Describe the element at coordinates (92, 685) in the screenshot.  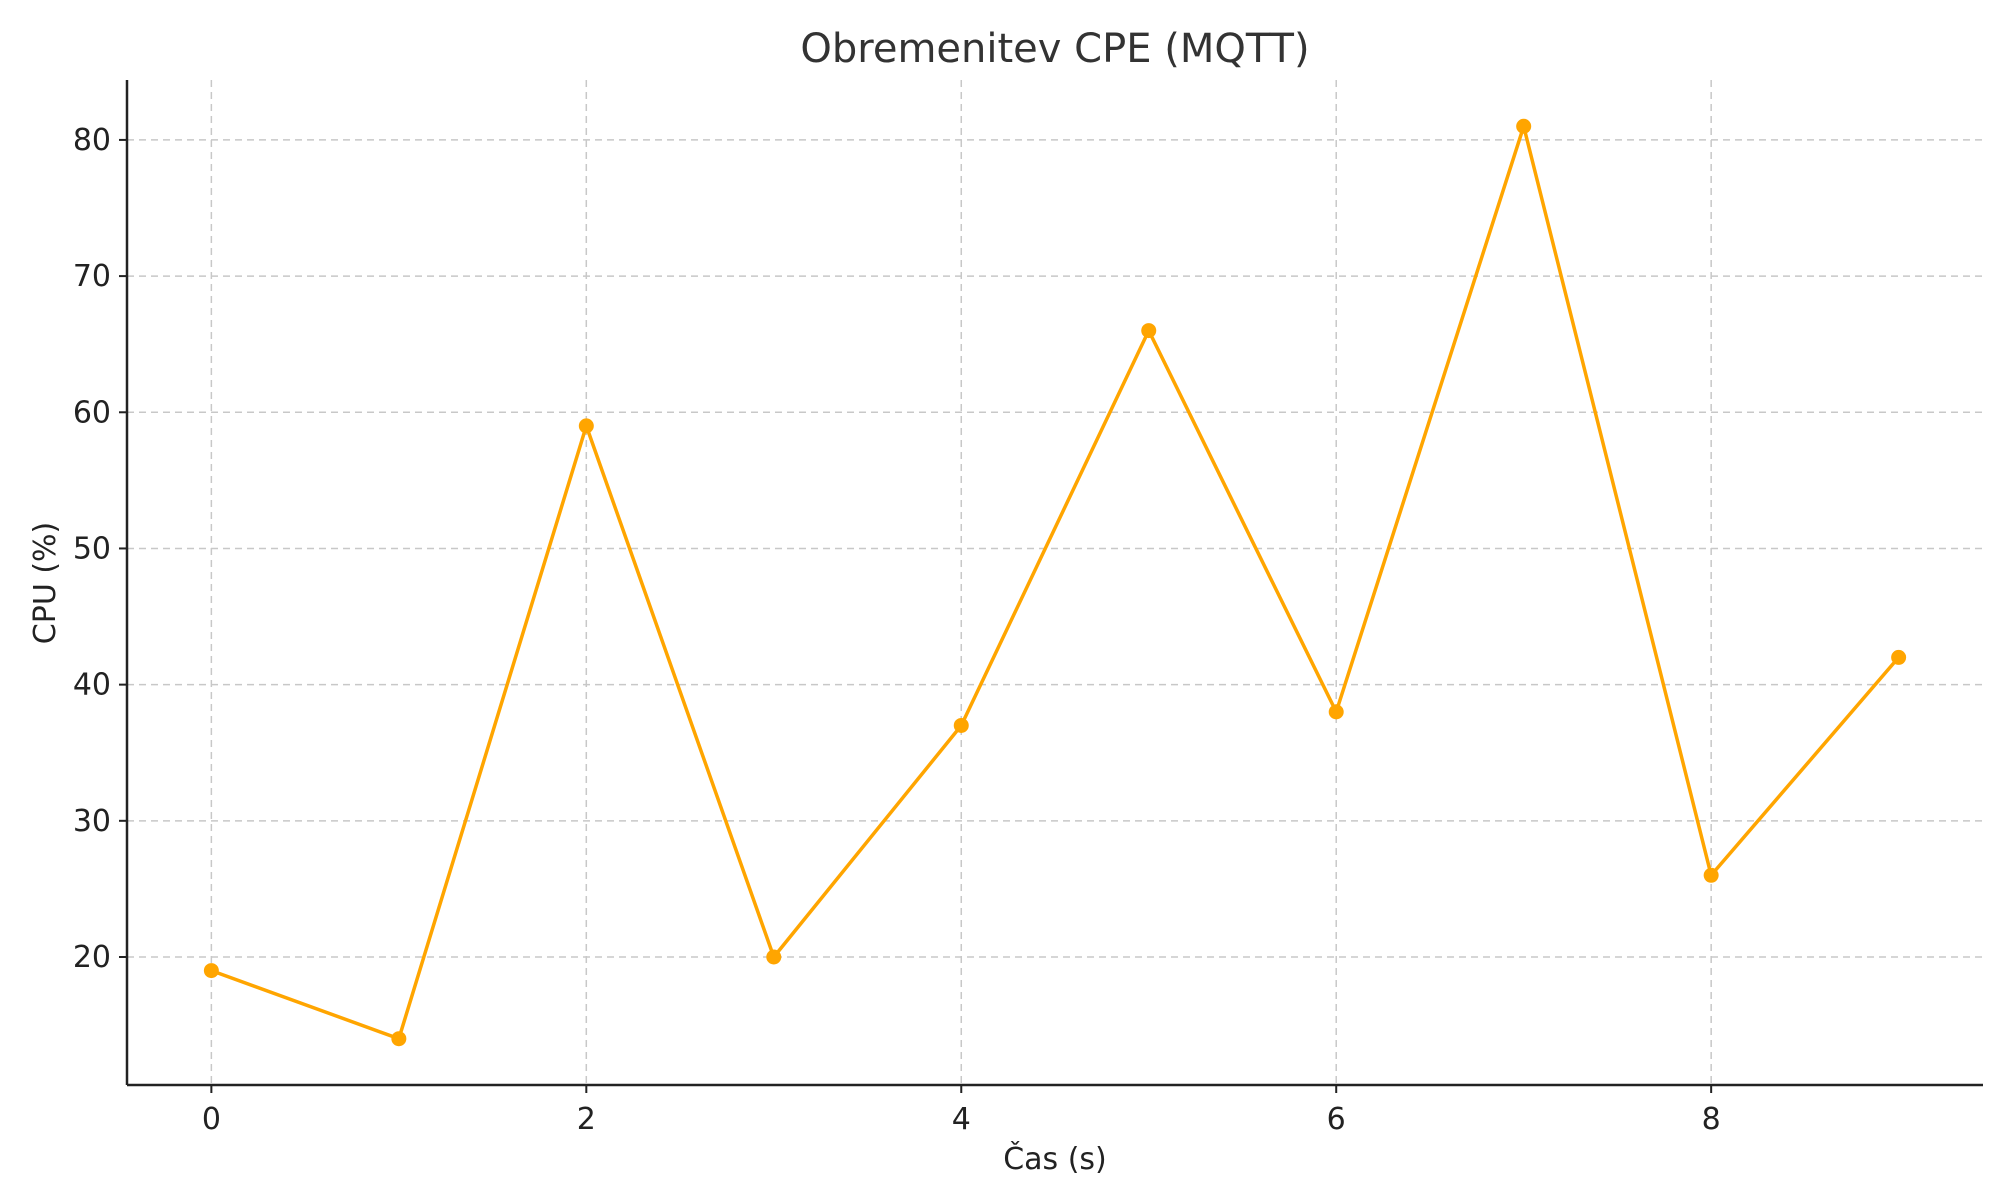
I see `y-tick-label-40: 40` at that location.